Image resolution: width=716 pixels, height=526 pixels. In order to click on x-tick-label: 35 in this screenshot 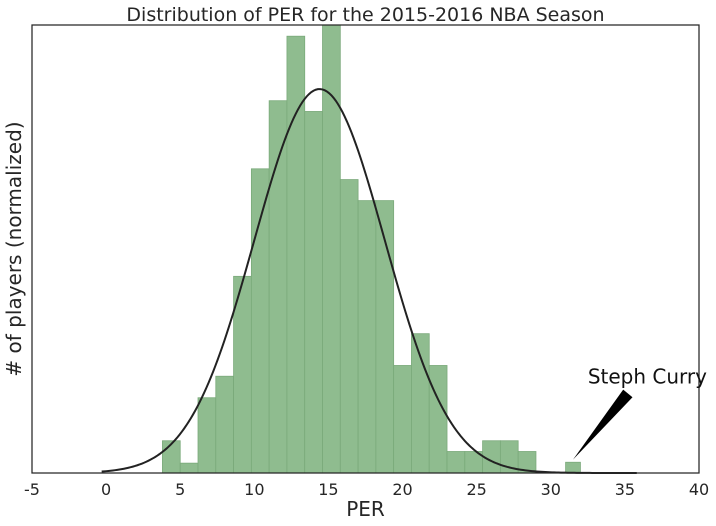, I will do `click(625, 489)`.